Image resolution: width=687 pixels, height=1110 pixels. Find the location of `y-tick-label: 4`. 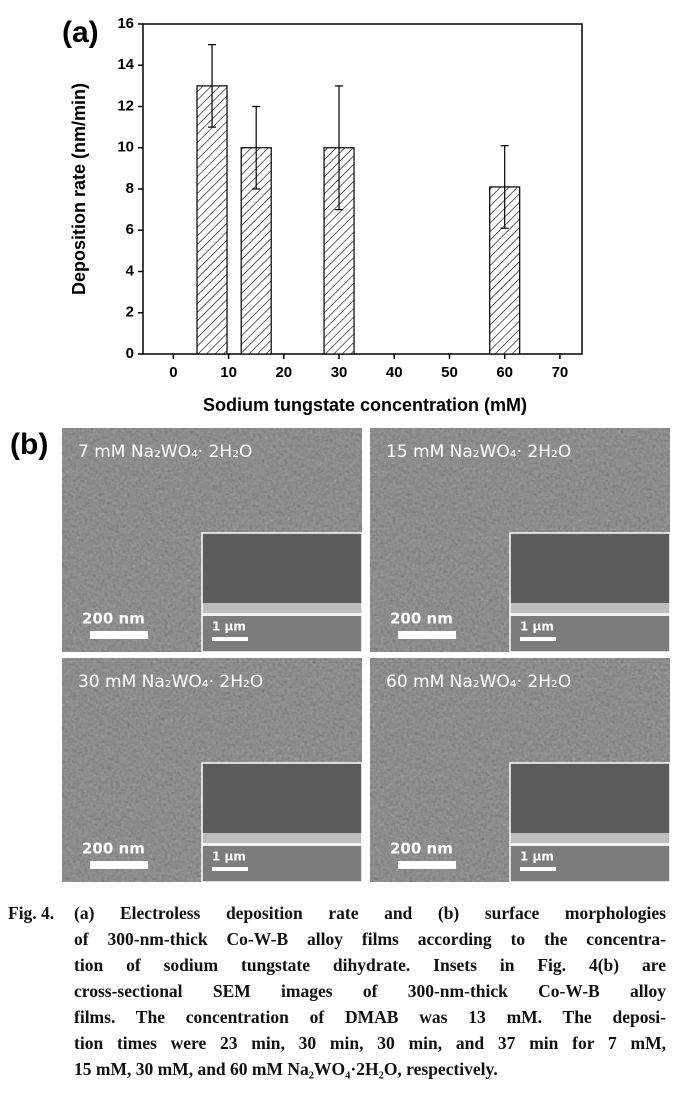

y-tick-label: 4 is located at coordinates (130, 270).